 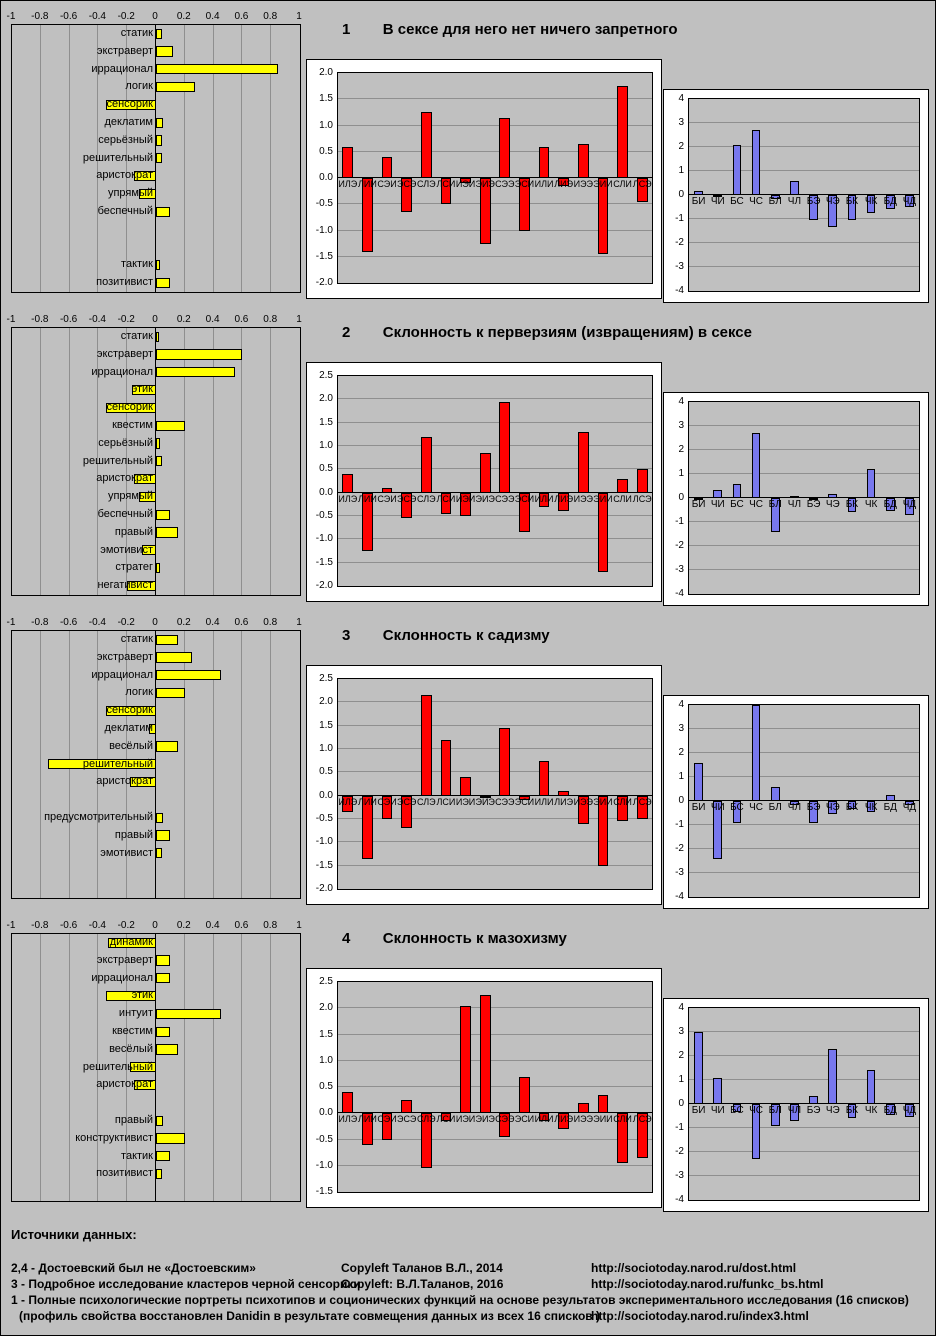 I want to click on category-label: серьёзный, so click(x=125, y=442).